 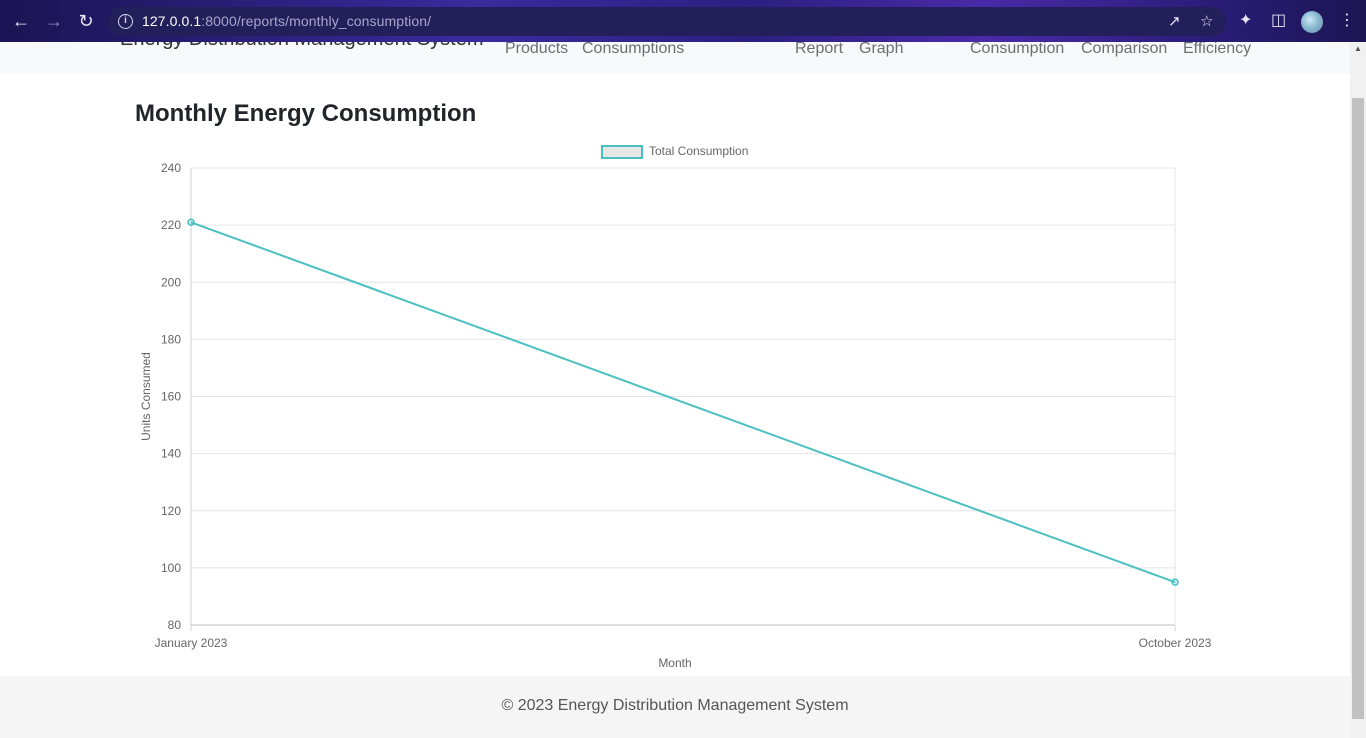 I want to click on scroll-up-arrow-icon: ▲, so click(x=1358, y=48).